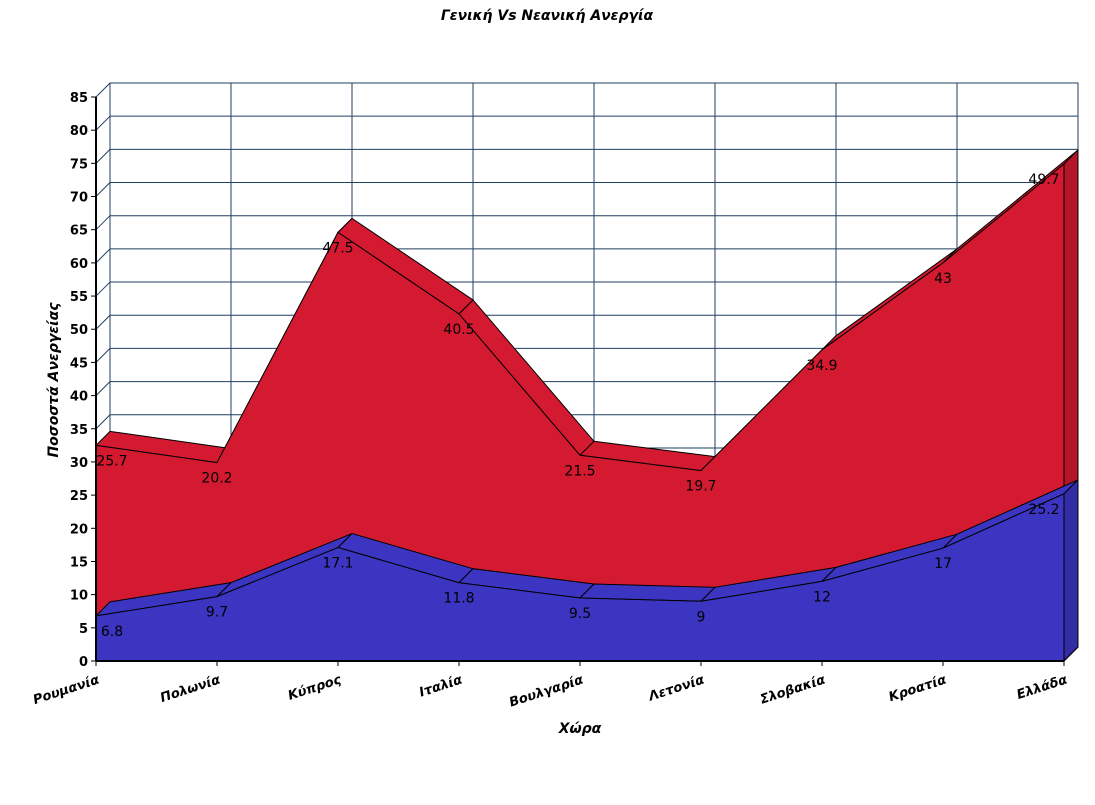  What do you see at coordinates (79, 264) in the screenshot?
I see `y-tick-label: 60` at bounding box center [79, 264].